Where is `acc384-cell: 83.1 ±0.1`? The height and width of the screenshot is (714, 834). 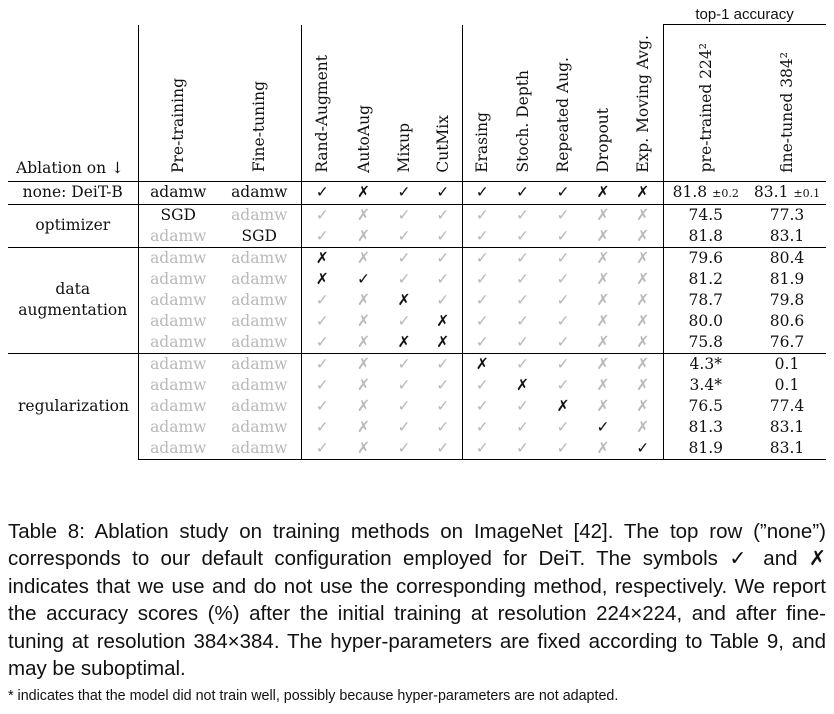 acc384-cell: 83.1 ±0.1 is located at coordinates (787, 192).